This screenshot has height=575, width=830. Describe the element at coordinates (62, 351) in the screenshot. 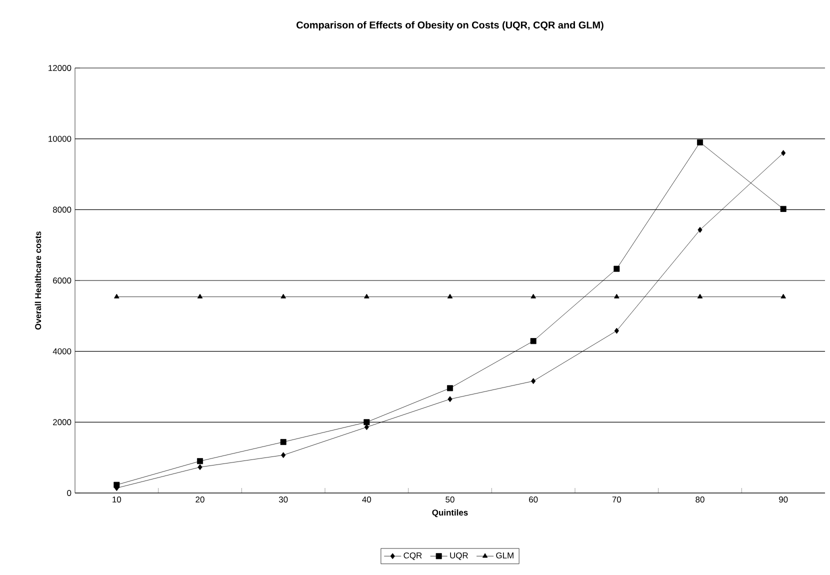

I see `y-tick-label: 4000` at that location.